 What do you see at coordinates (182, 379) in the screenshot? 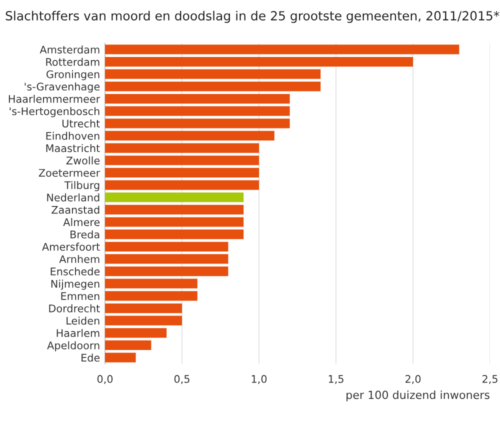
I see `x-tick-label: 0,5` at bounding box center [182, 379].